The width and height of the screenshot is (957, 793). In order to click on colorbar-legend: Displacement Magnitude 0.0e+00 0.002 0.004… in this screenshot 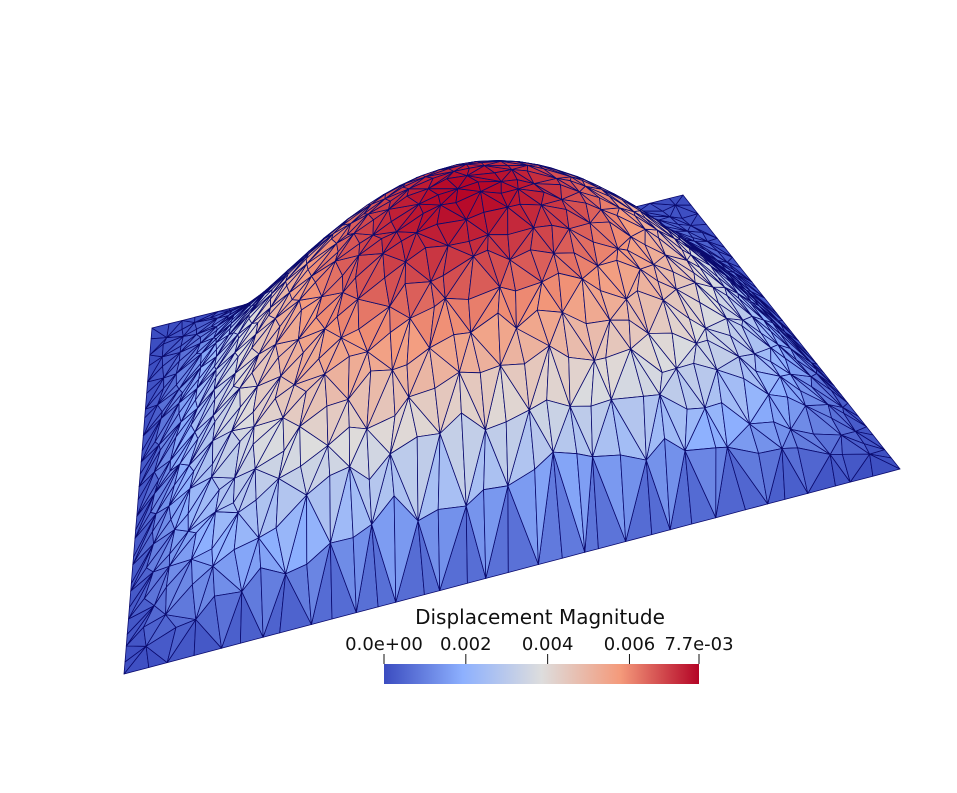, I will do `click(539, 644)`.